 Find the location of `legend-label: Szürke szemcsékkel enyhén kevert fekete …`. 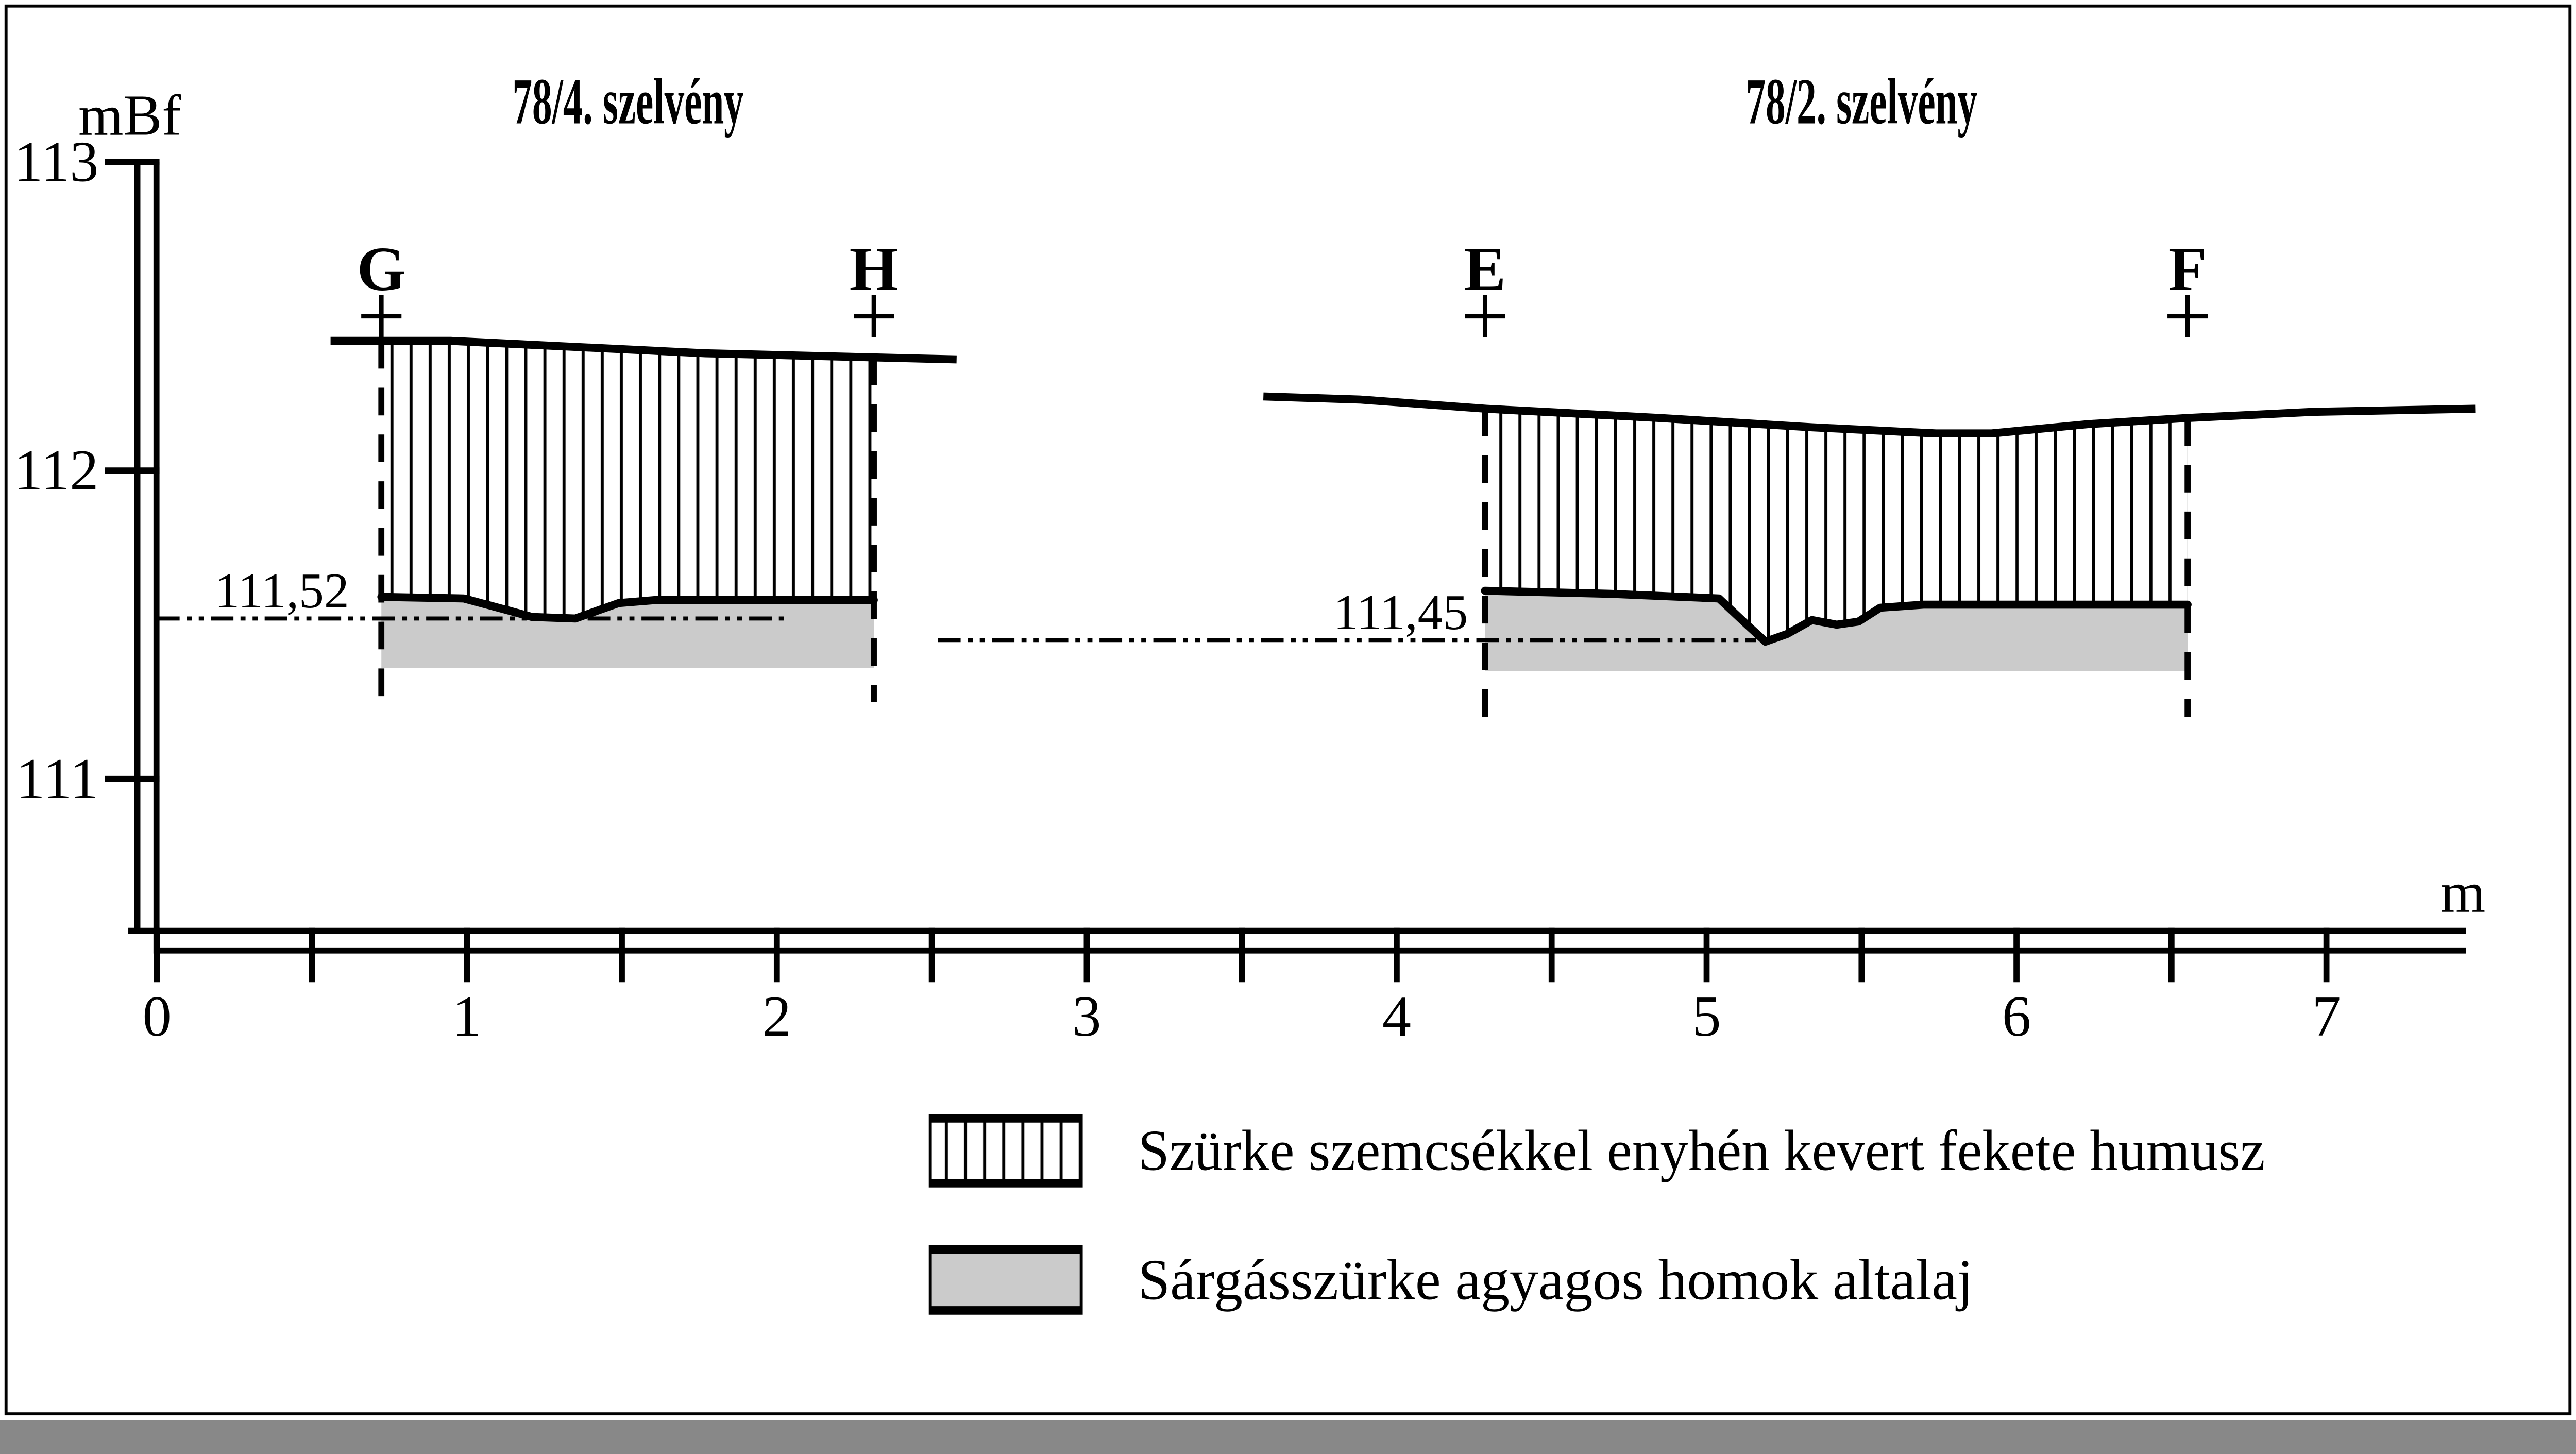

legend-label: Szürke szemcsékkel enyhén kevert fekete … is located at coordinates (1701, 1151).